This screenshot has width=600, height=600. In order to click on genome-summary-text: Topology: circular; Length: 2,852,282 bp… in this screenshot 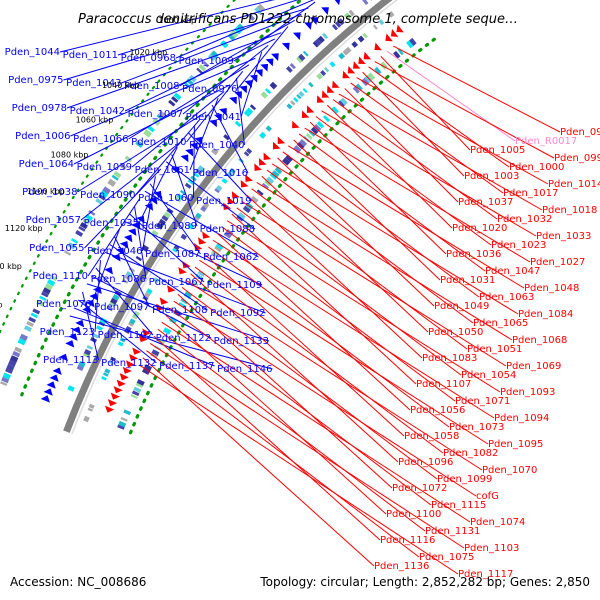, I will do `click(424, 582)`.